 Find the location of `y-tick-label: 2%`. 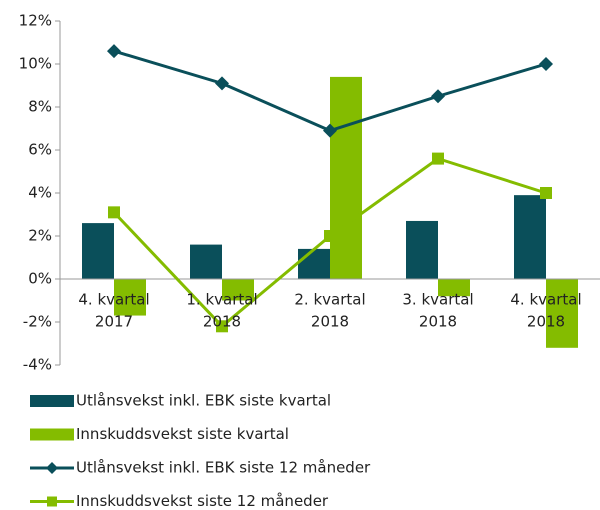

y-tick-label: 2% is located at coordinates (40, 236).